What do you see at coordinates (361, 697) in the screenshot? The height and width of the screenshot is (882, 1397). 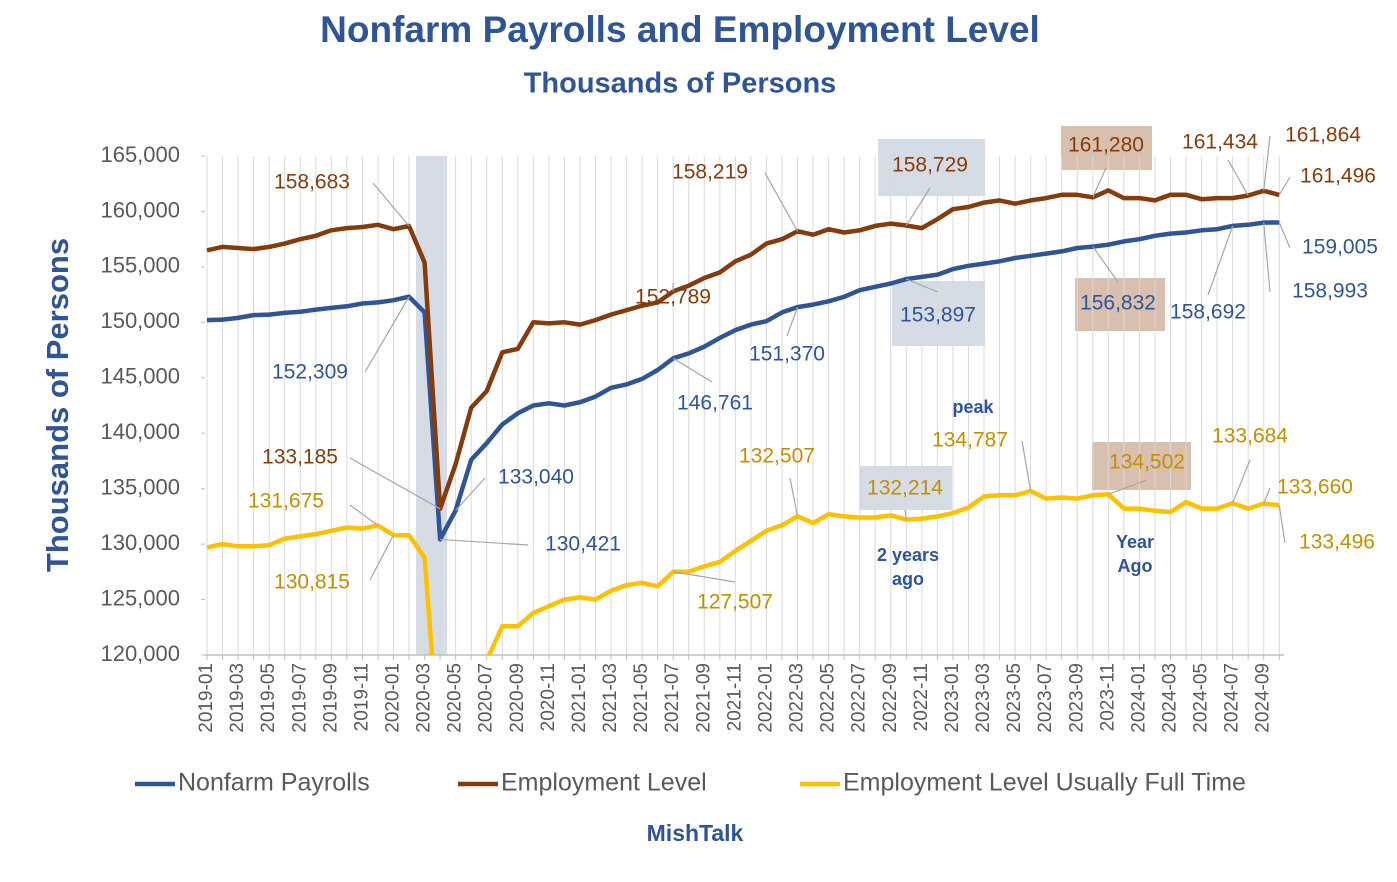 I see `x-tick-label: 2019-11` at bounding box center [361, 697].